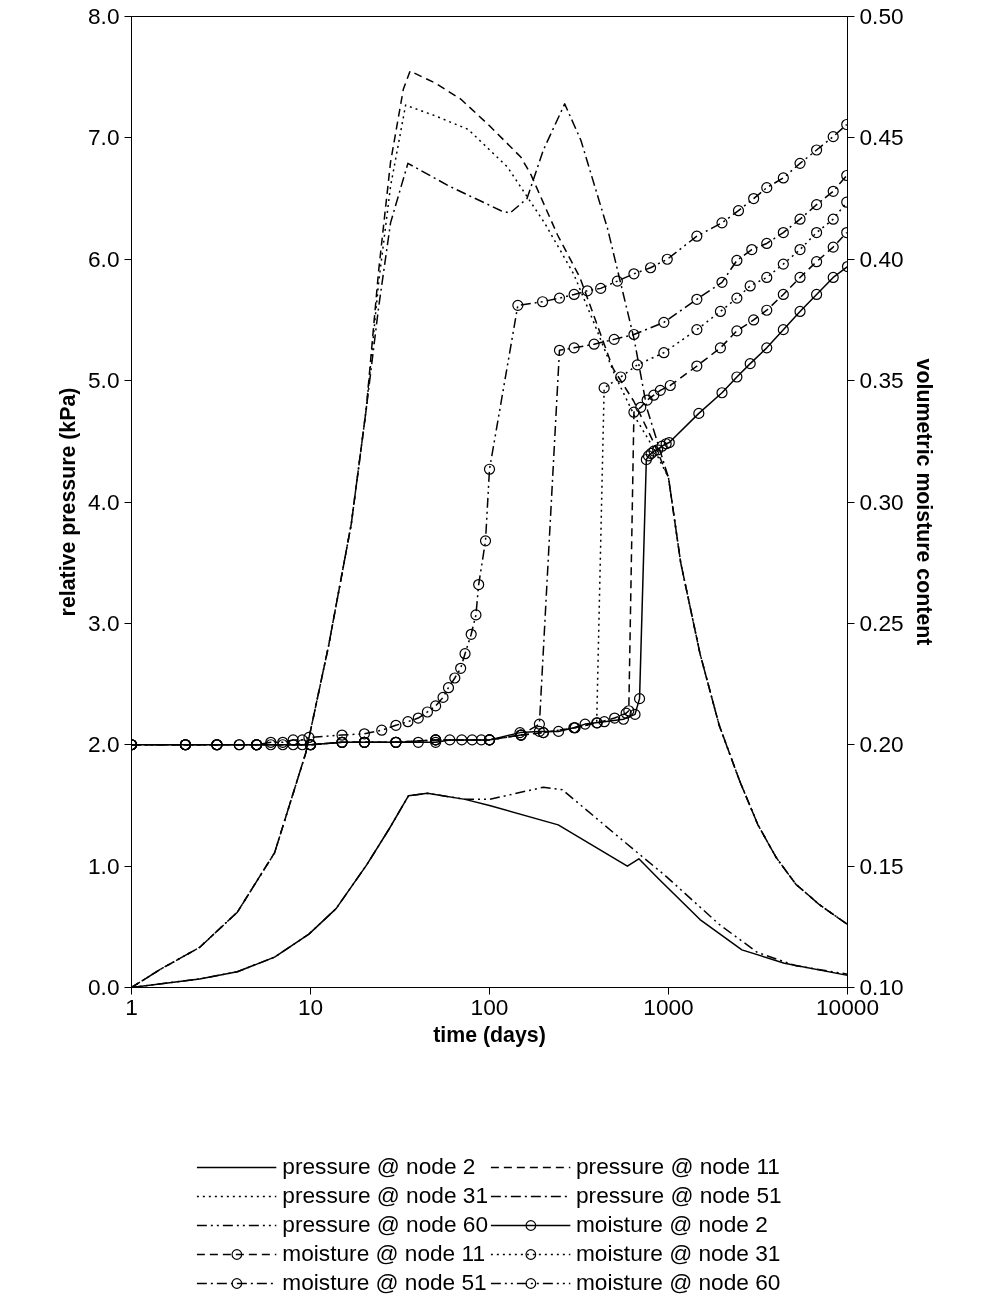 The width and height of the screenshot is (987, 1306). What do you see at coordinates (881, 622) in the screenshot?
I see `y2-tick-label: 0.25` at bounding box center [881, 622].